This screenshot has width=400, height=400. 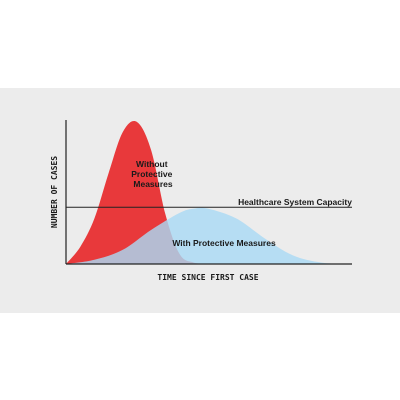 What do you see at coordinates (152, 164) in the screenshot?
I see `without-label-line-1: Without` at bounding box center [152, 164].